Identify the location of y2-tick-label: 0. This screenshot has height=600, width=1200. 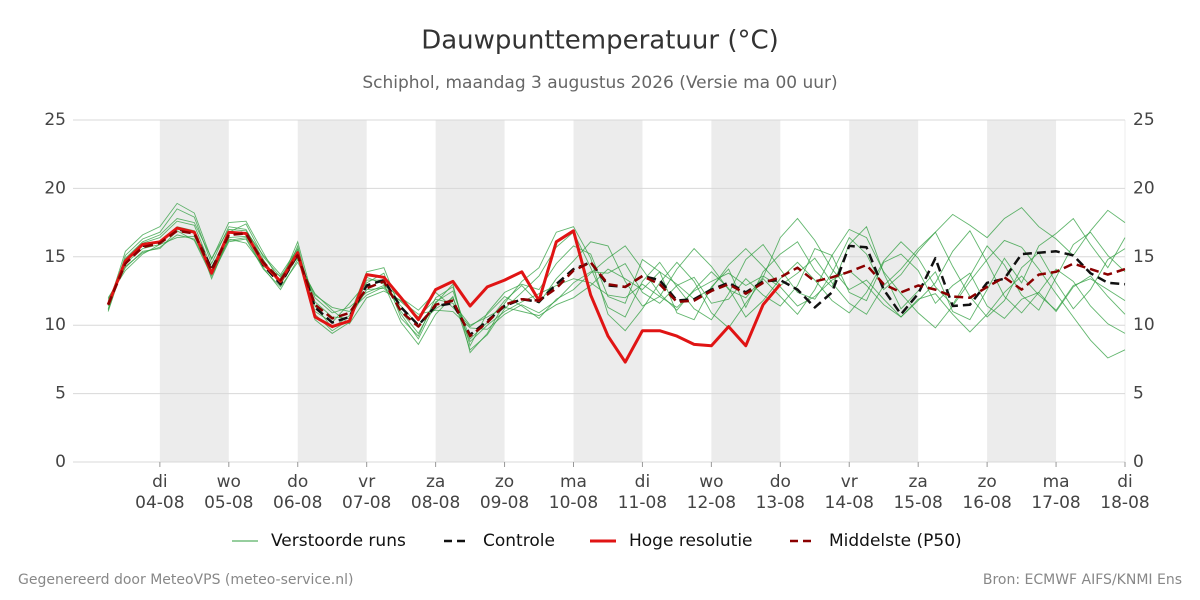
(1138, 462).